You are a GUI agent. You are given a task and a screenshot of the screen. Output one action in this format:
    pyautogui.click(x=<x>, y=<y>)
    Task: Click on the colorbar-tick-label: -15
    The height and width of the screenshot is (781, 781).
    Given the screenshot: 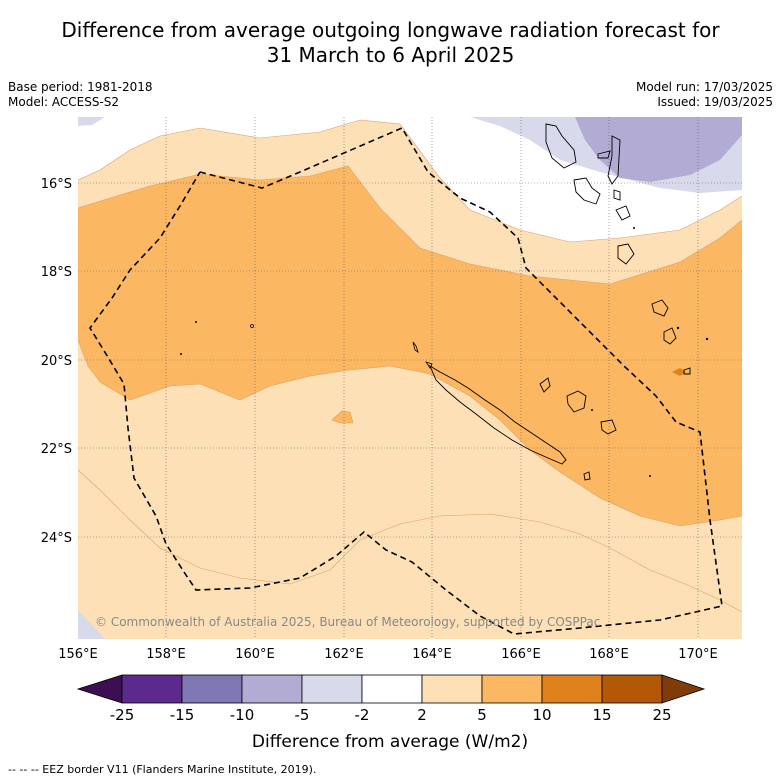 What is the action you would take?
    pyautogui.click(x=182, y=715)
    